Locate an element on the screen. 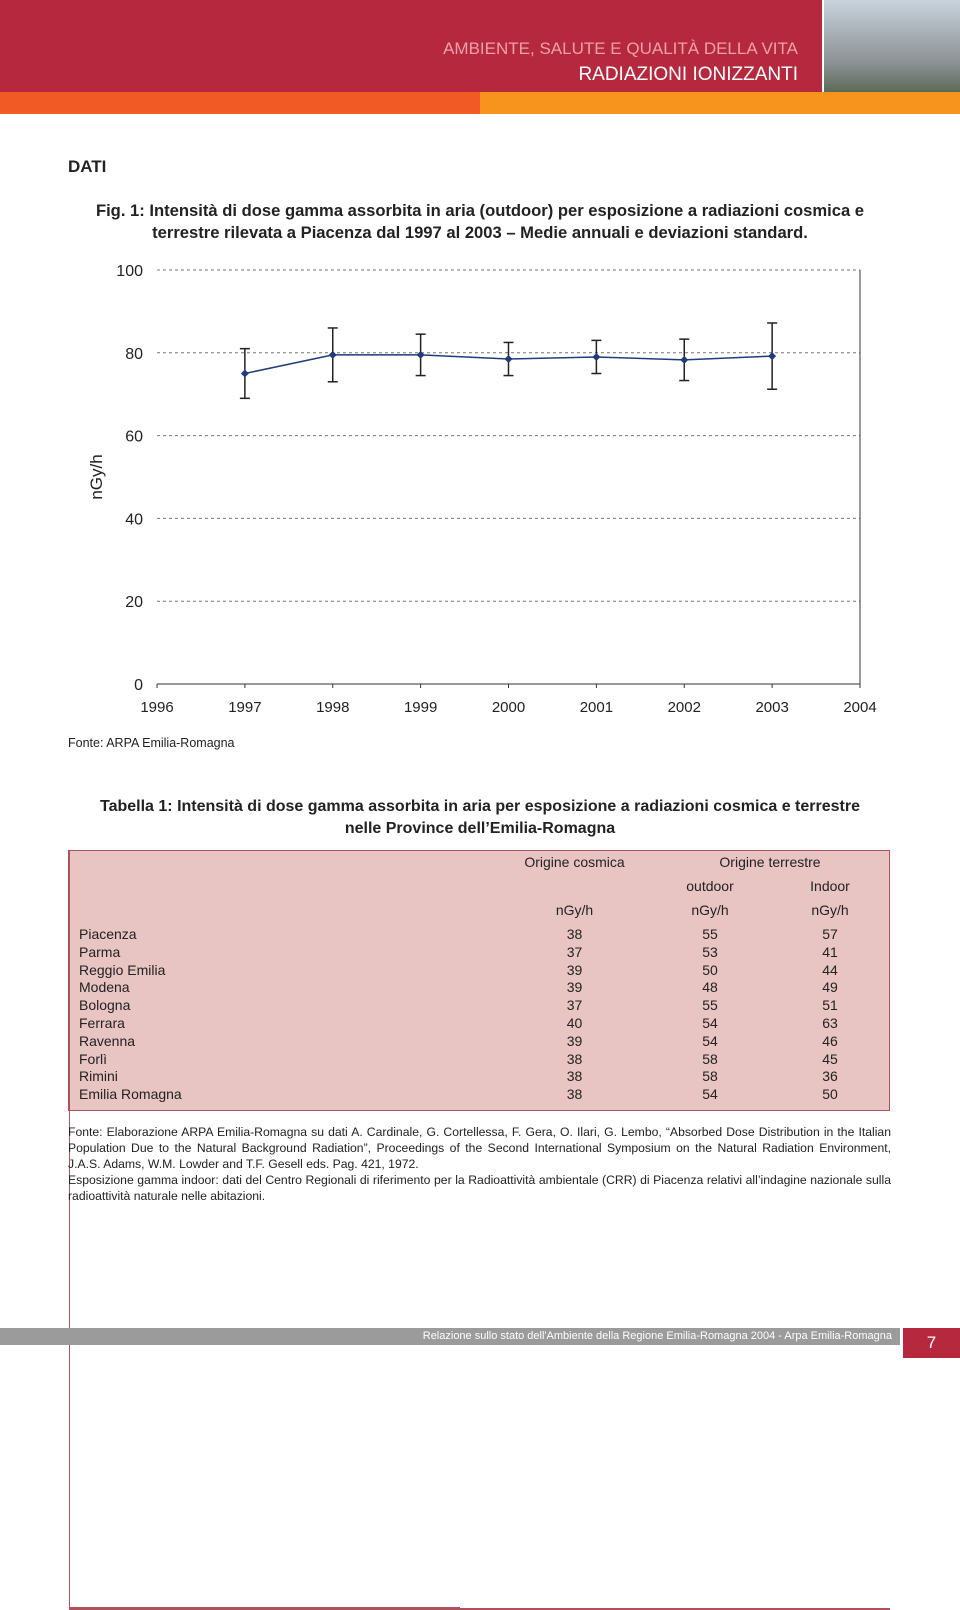  table-value: 53 is located at coordinates (710, 951).